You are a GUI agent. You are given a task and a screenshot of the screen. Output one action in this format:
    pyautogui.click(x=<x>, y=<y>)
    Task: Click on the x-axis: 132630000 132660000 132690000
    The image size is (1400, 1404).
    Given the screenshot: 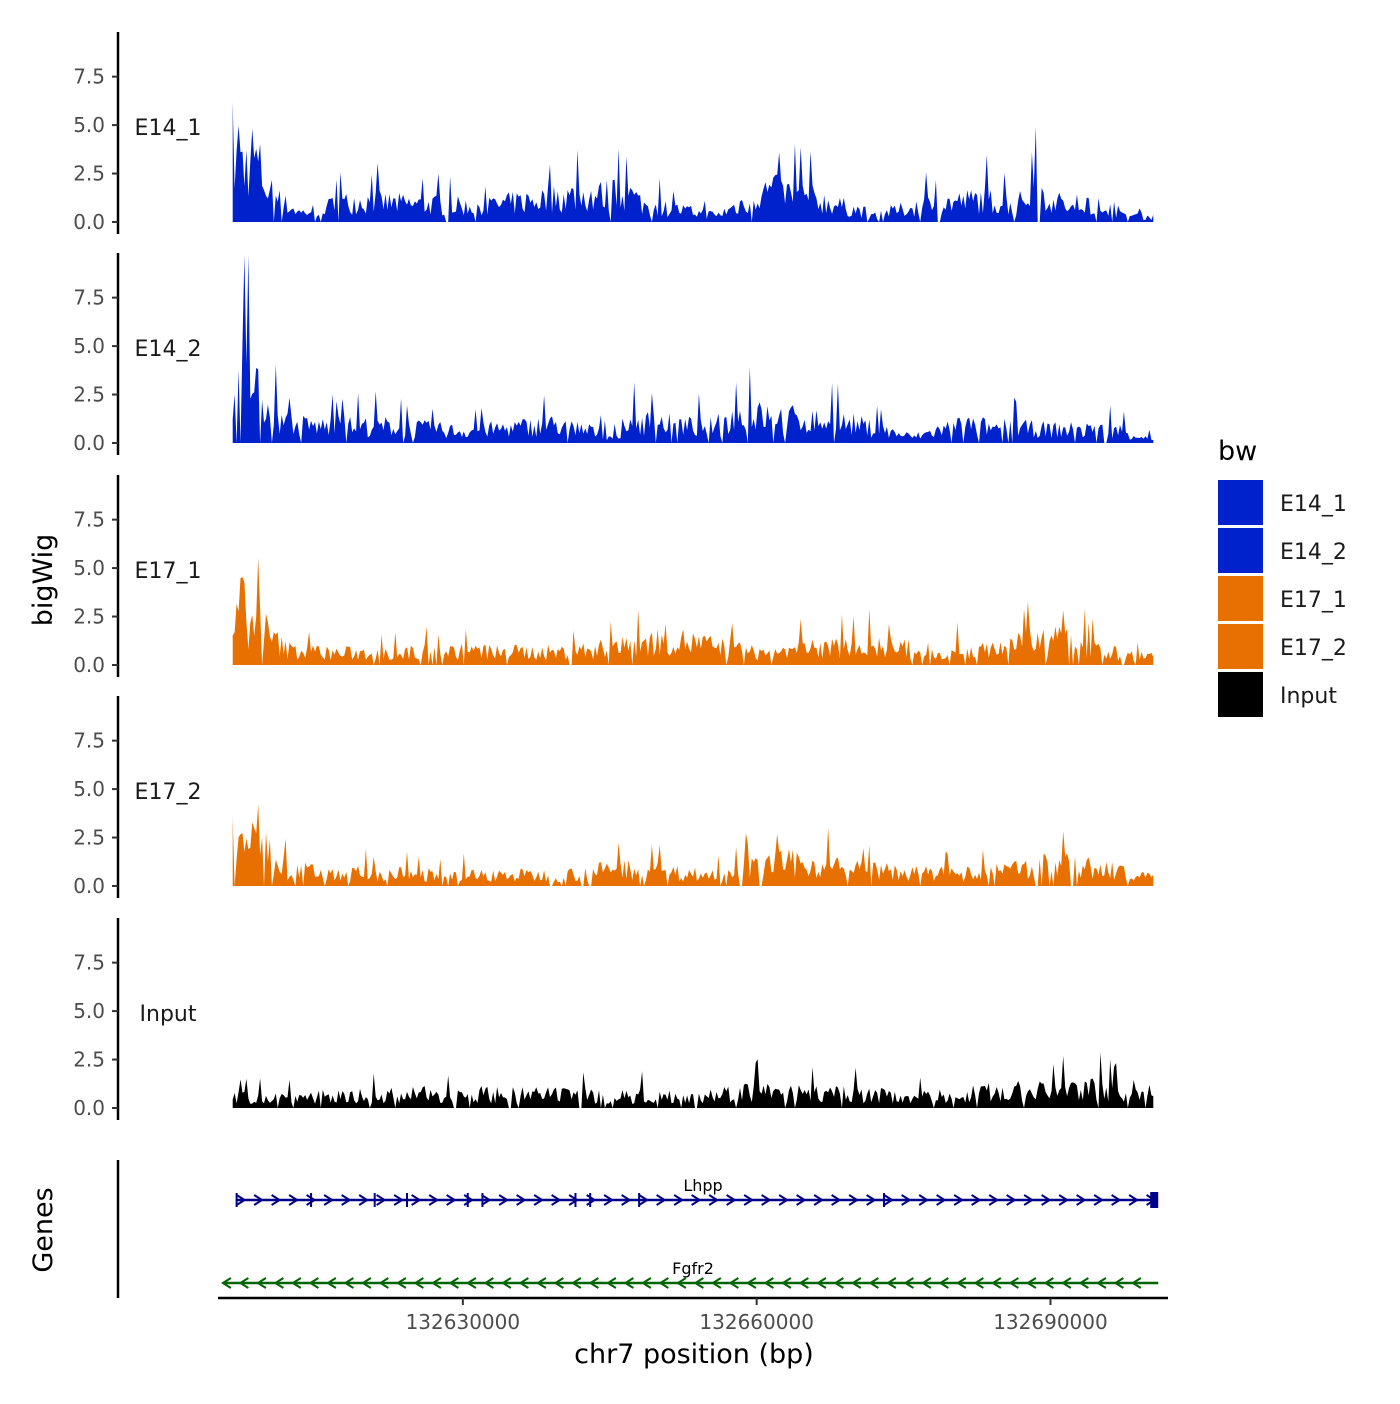 What is the action you would take?
    pyautogui.click(x=693, y=1315)
    